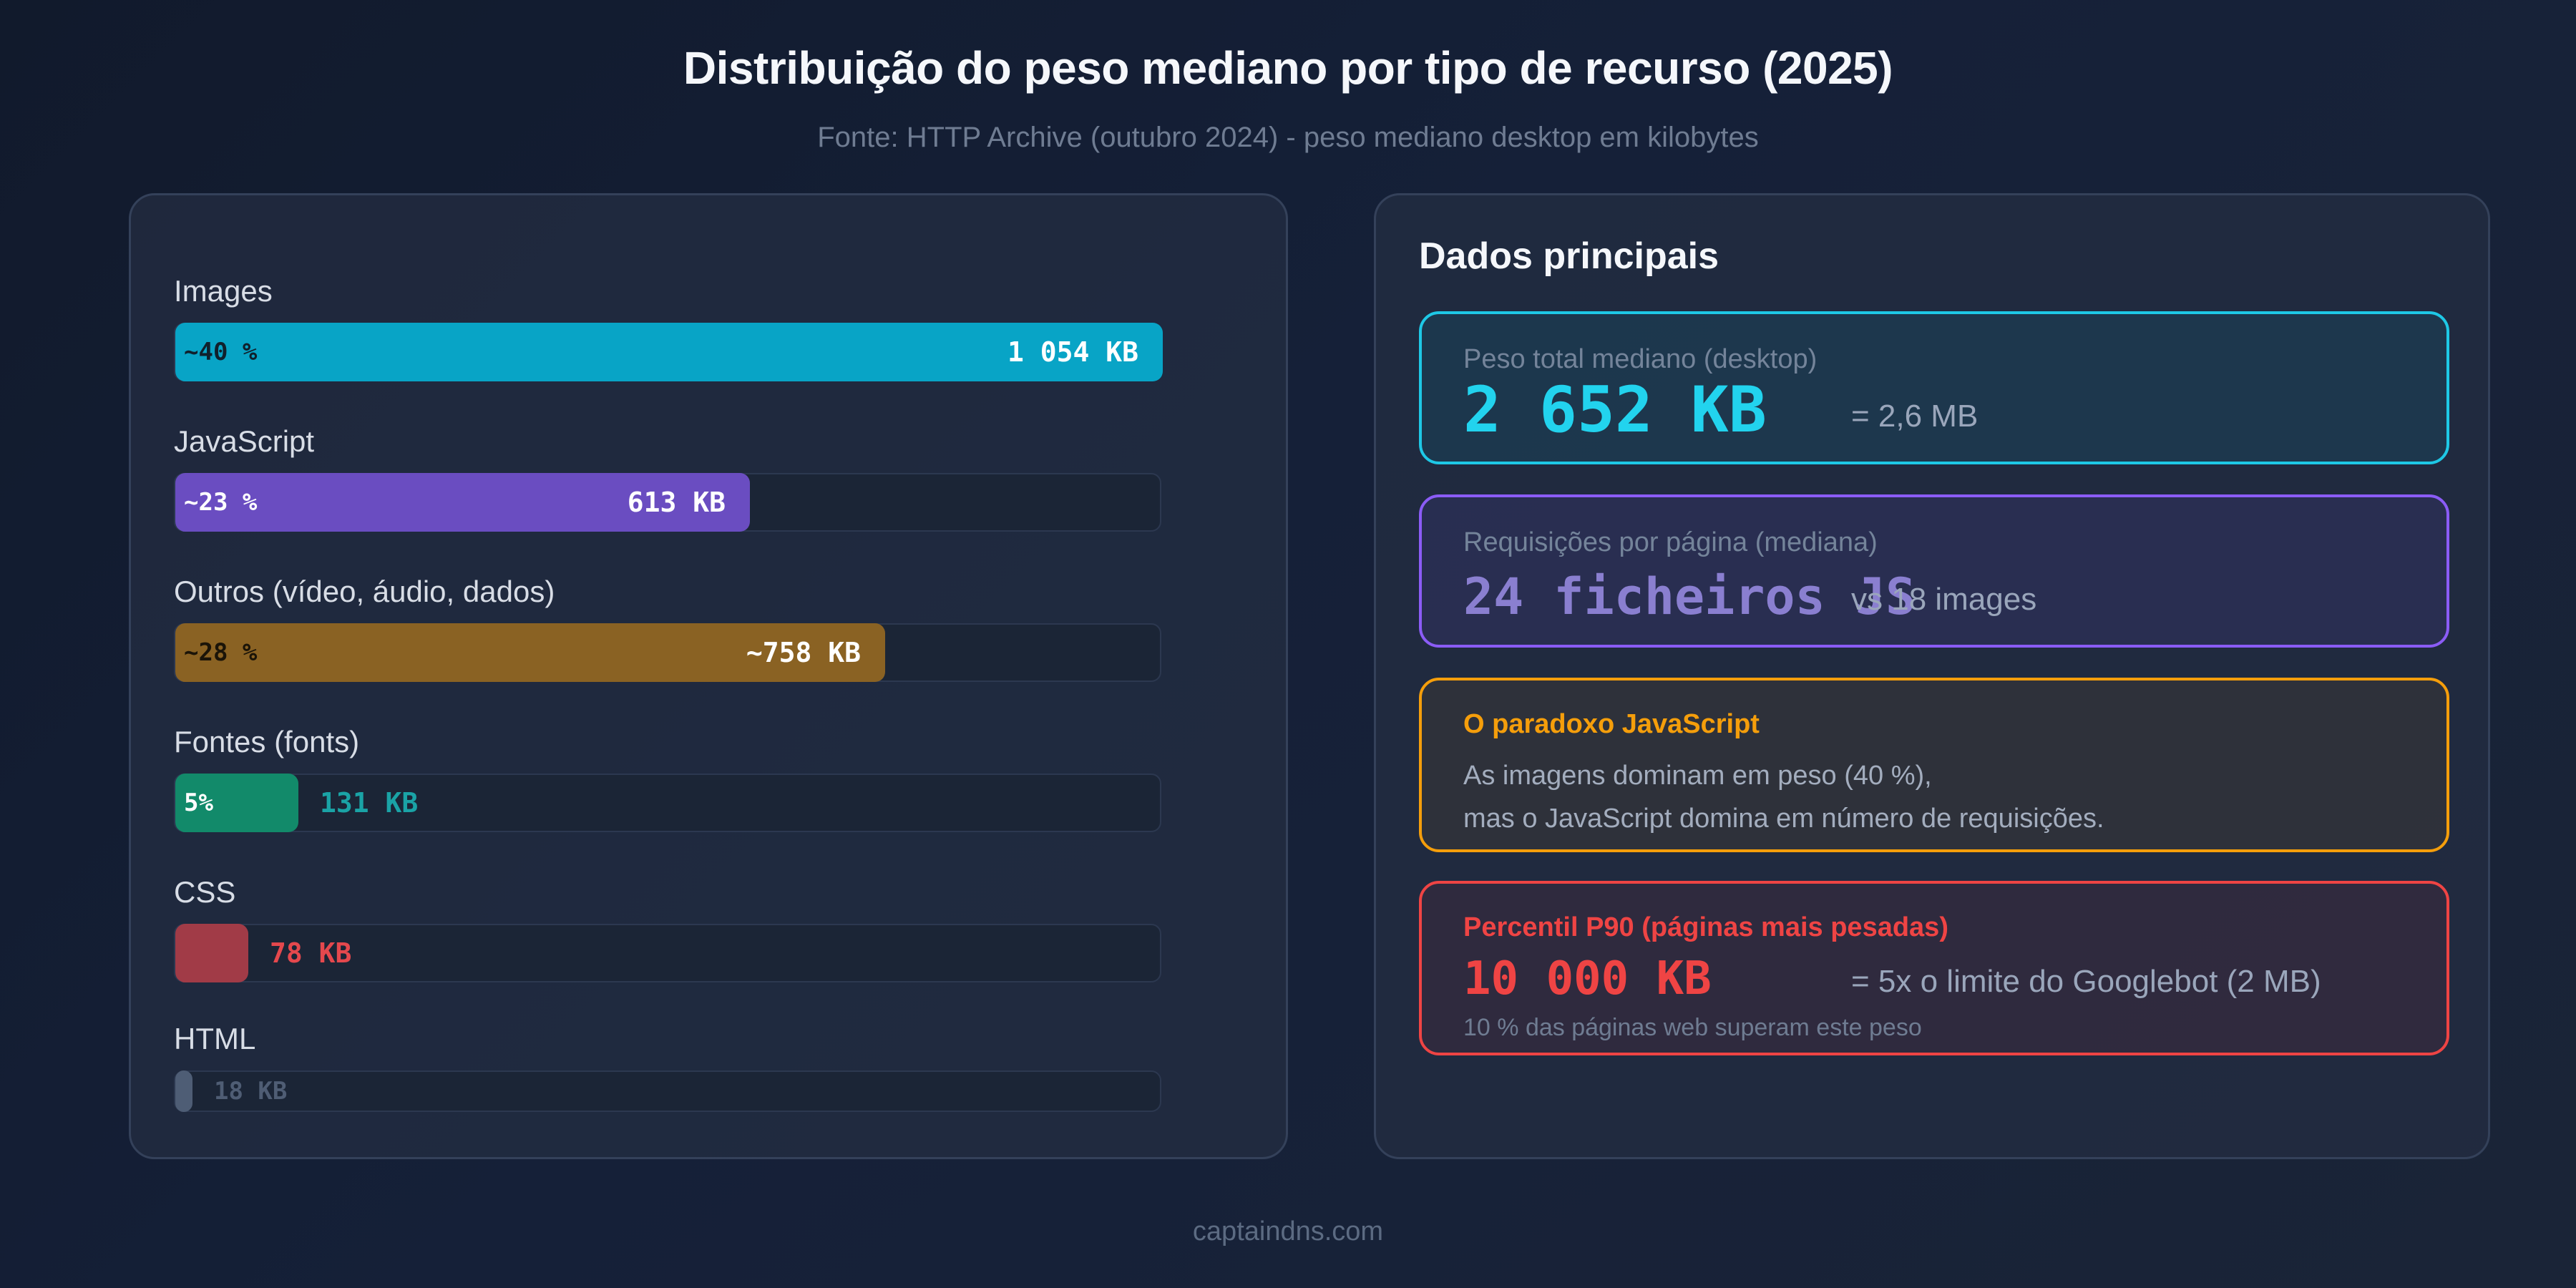 The width and height of the screenshot is (2576, 1288). I want to click on bar-row-outros-video-audio-dados: Outros (vídeo, áudio, dados) ~28 % ~758 KB, so click(667, 635).